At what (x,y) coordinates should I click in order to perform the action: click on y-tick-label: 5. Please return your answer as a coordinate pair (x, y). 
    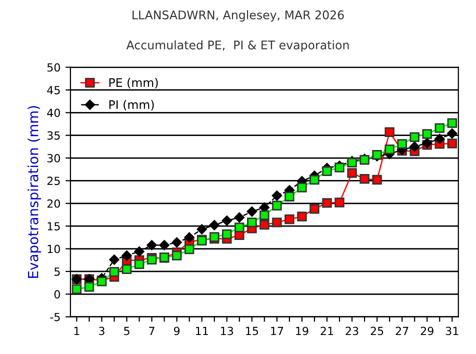
    Looking at the image, I should click on (57, 272).